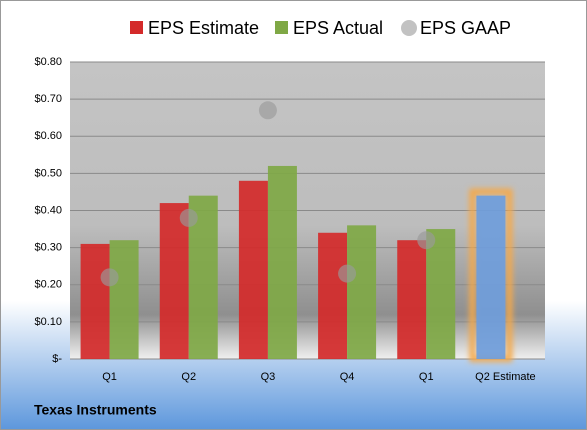 The image size is (587, 430). Describe the element at coordinates (48, 285) in the screenshot. I see `y-tick-label: $0.20` at that location.